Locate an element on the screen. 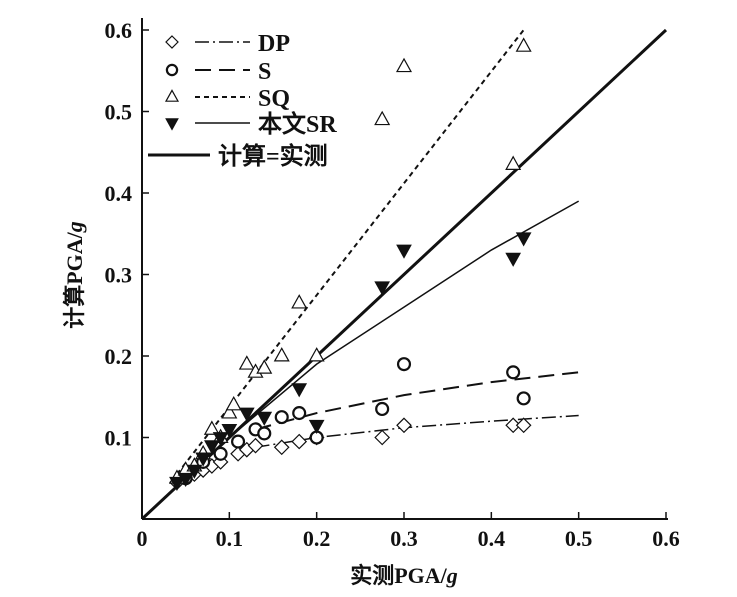 The height and width of the screenshot is (597, 737). y-tick-label: 0.5 is located at coordinates (119, 112).